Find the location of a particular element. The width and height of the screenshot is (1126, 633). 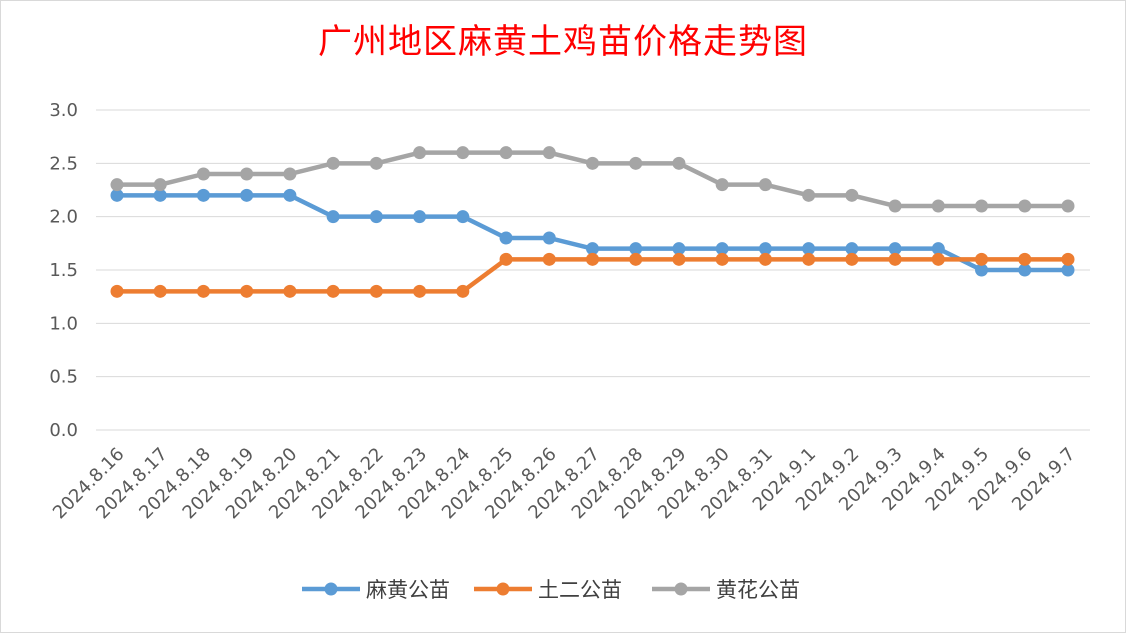

y-tick-label: 2.0 is located at coordinates (63, 217).